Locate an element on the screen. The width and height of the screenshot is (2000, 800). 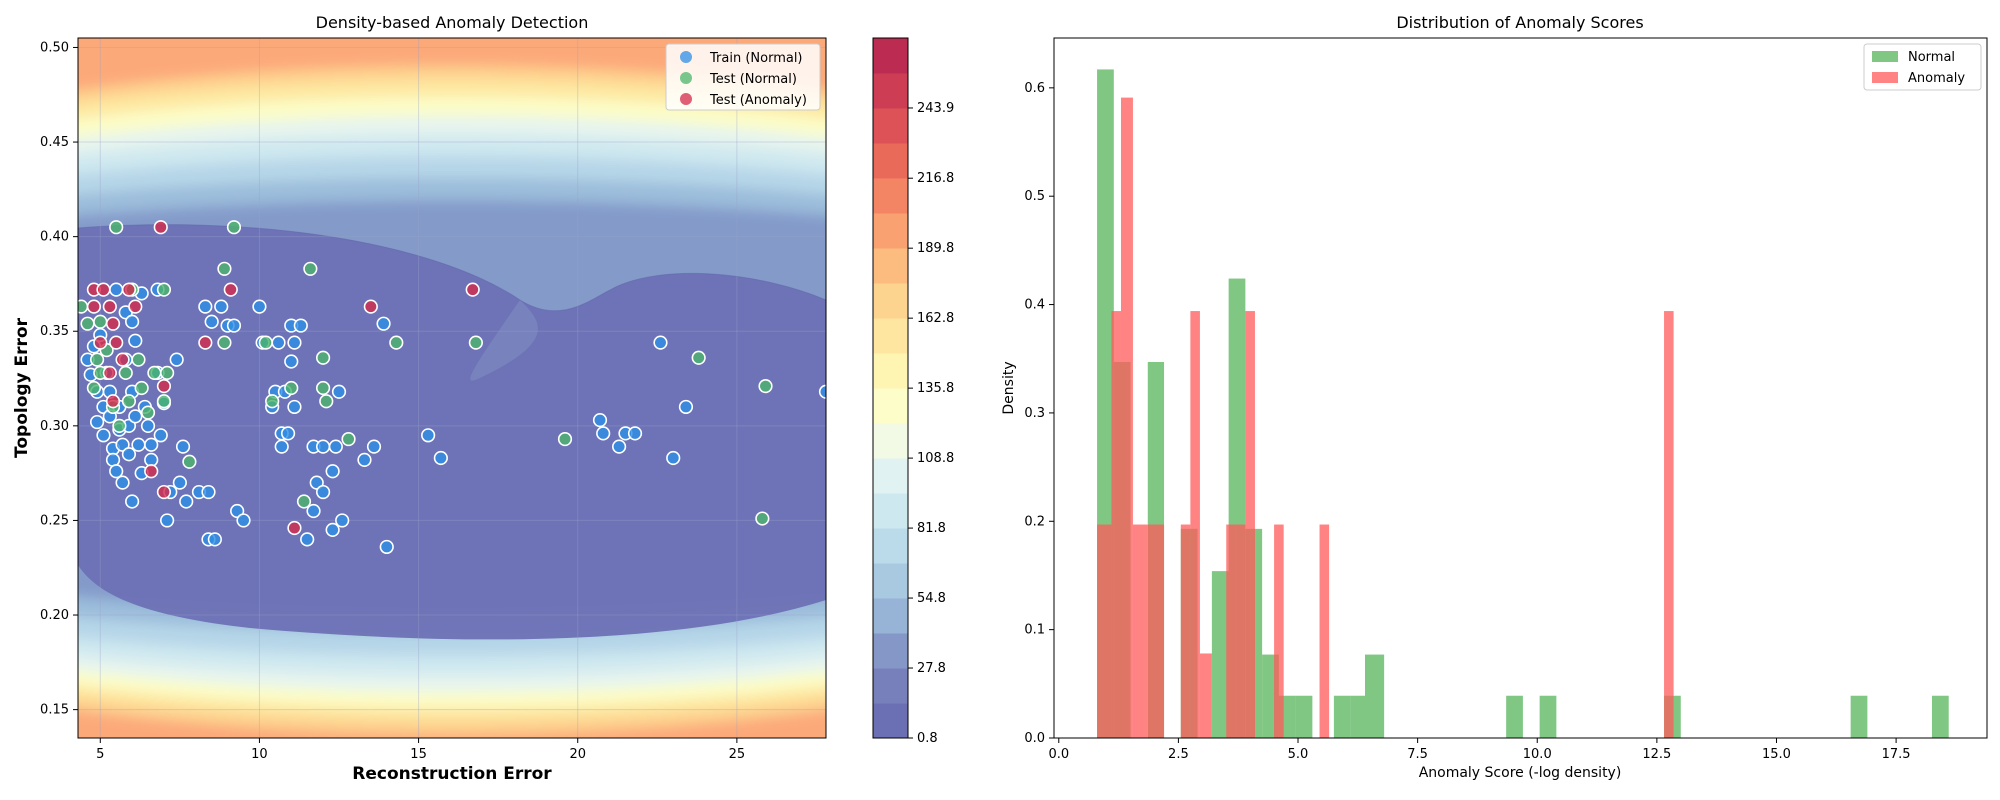
legend-marker-test-normal is located at coordinates (686, 78).